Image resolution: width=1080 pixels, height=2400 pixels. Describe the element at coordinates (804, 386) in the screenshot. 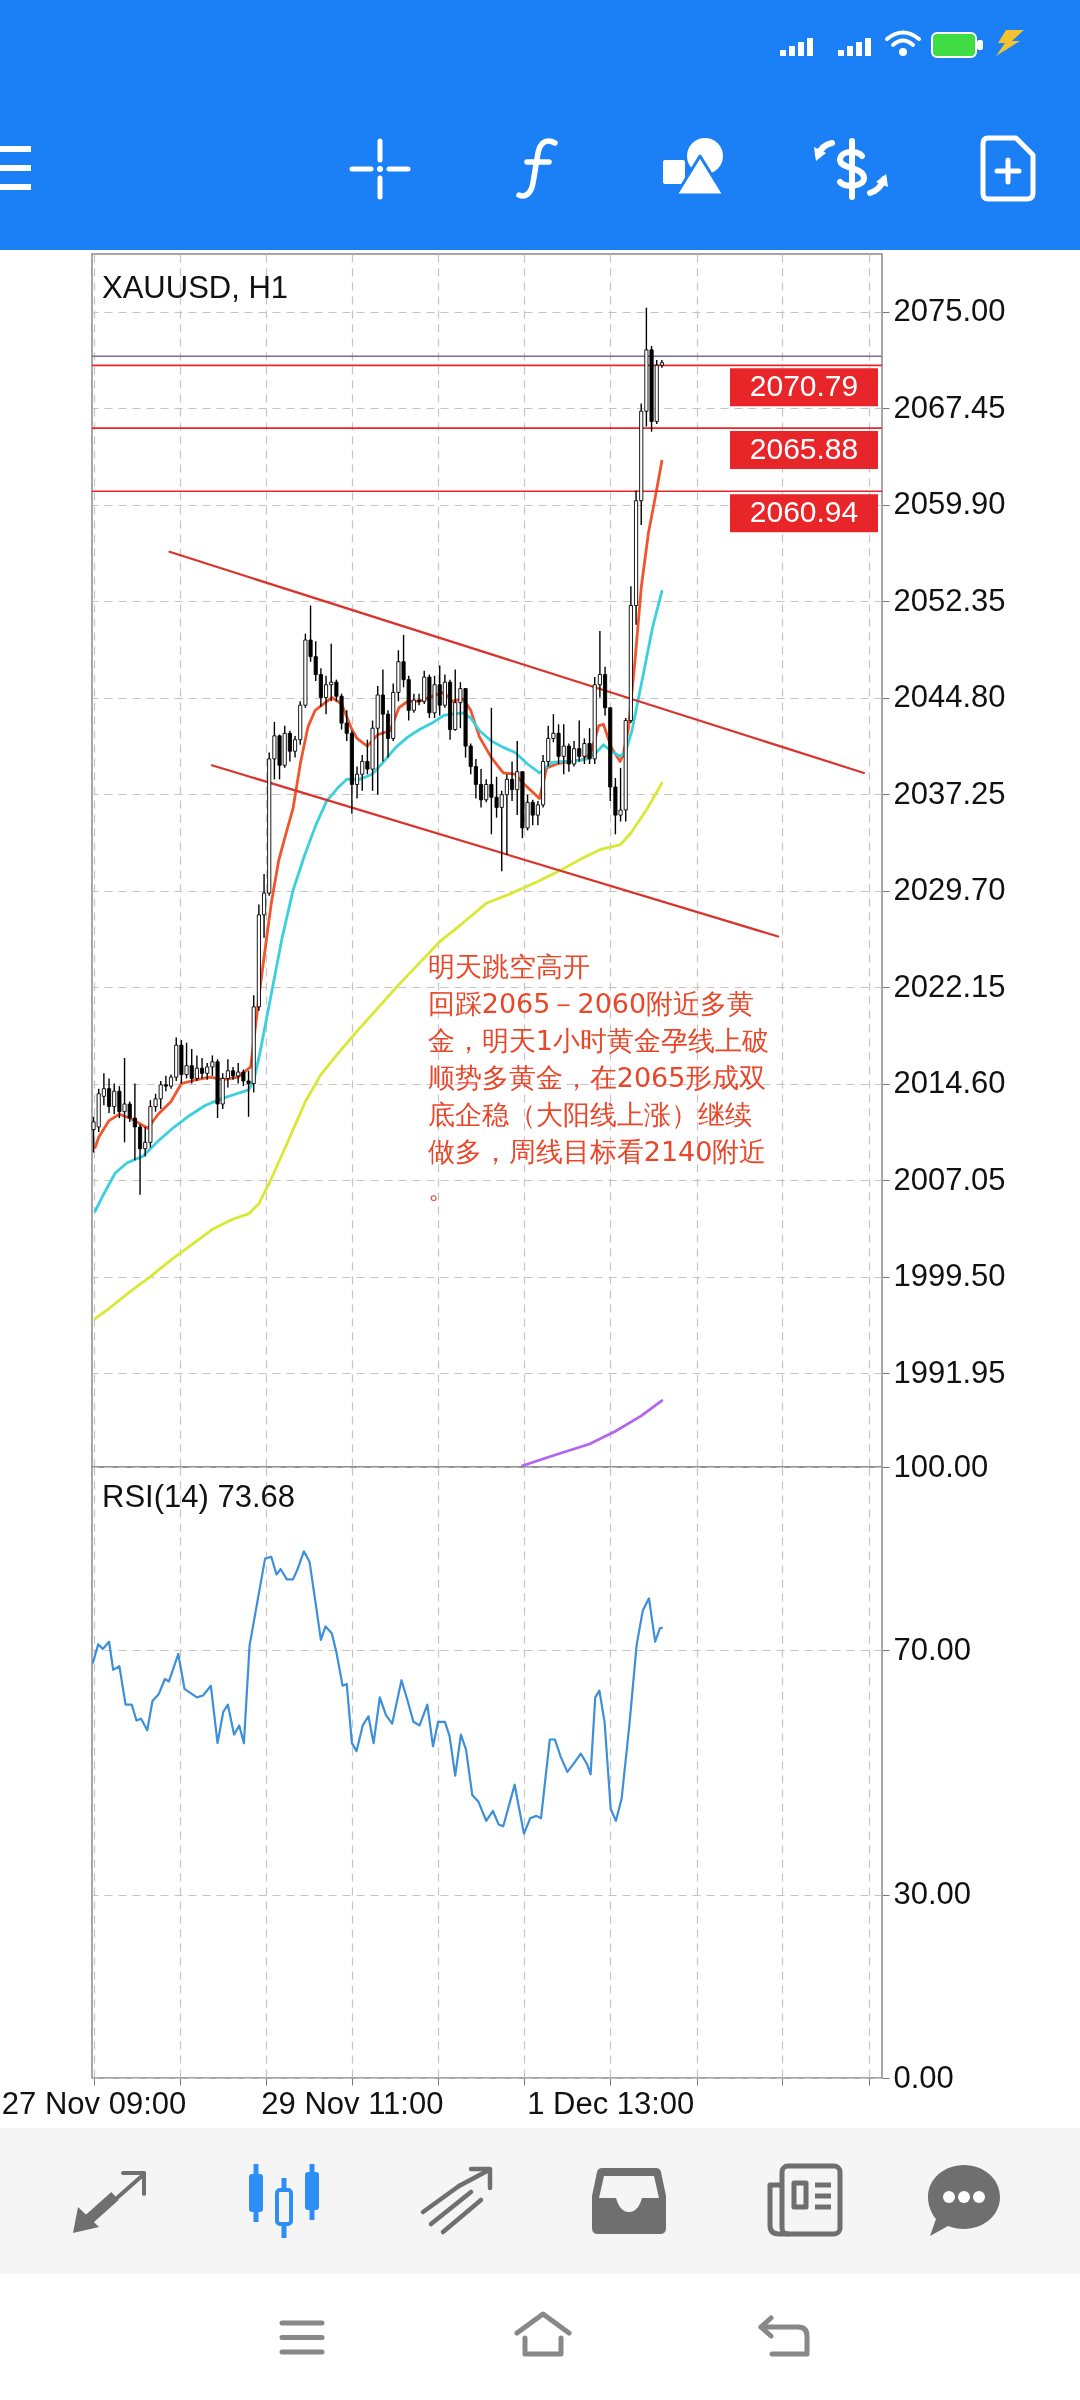

I see `ref-line-label: 2070.79` at that location.